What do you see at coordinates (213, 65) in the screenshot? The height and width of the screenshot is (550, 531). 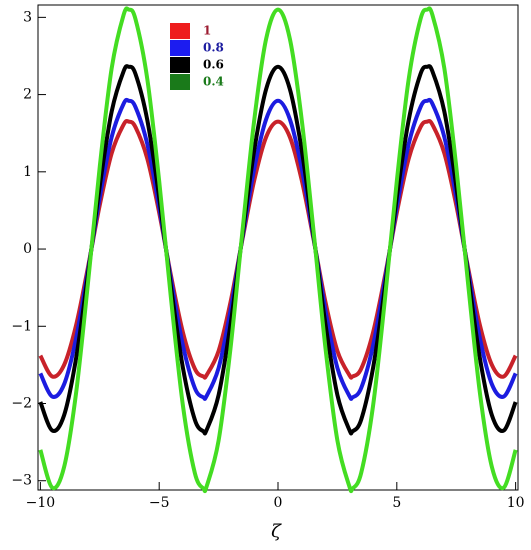 I see `legend-label: 0.6` at bounding box center [213, 65].